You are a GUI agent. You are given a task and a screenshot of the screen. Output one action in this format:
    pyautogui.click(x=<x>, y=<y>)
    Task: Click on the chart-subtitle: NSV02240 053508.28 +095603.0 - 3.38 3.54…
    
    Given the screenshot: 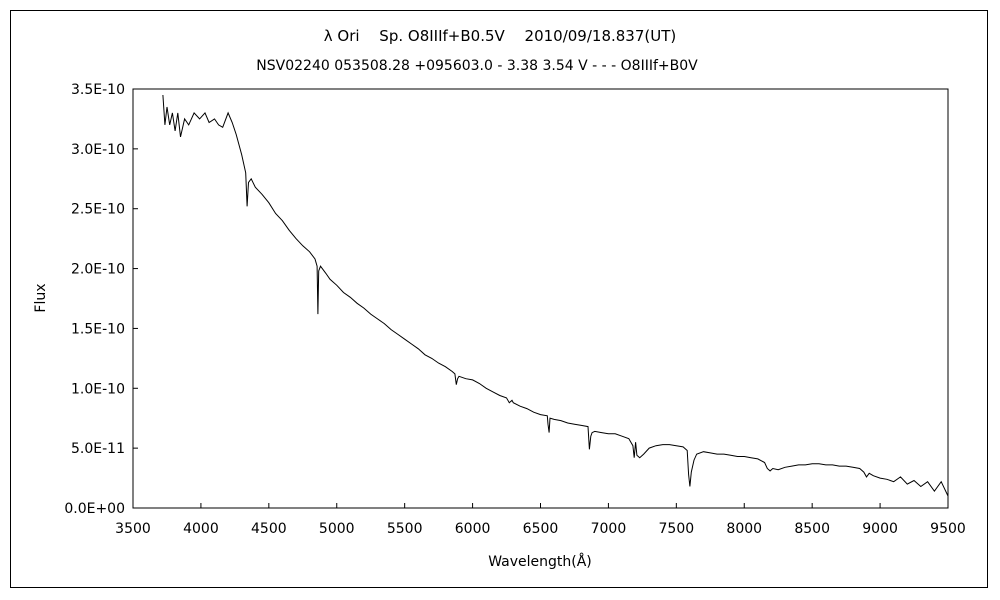 What is the action you would take?
    pyautogui.click(x=477, y=66)
    